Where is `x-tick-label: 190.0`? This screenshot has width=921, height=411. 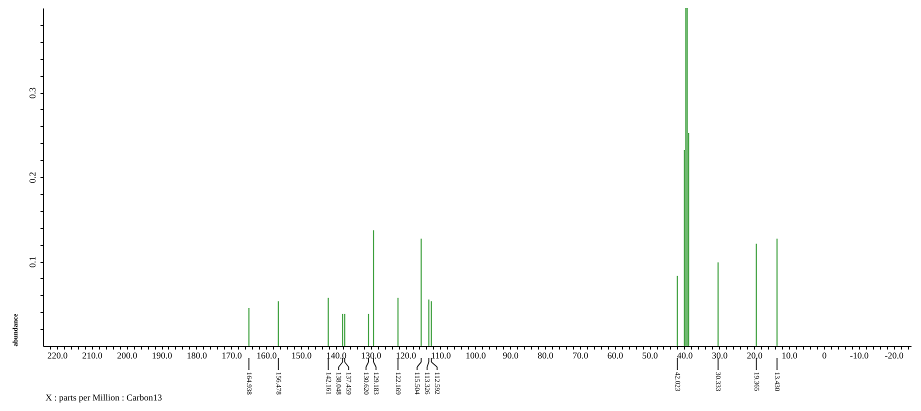 x-tick-label: 190.0 is located at coordinates (162, 355).